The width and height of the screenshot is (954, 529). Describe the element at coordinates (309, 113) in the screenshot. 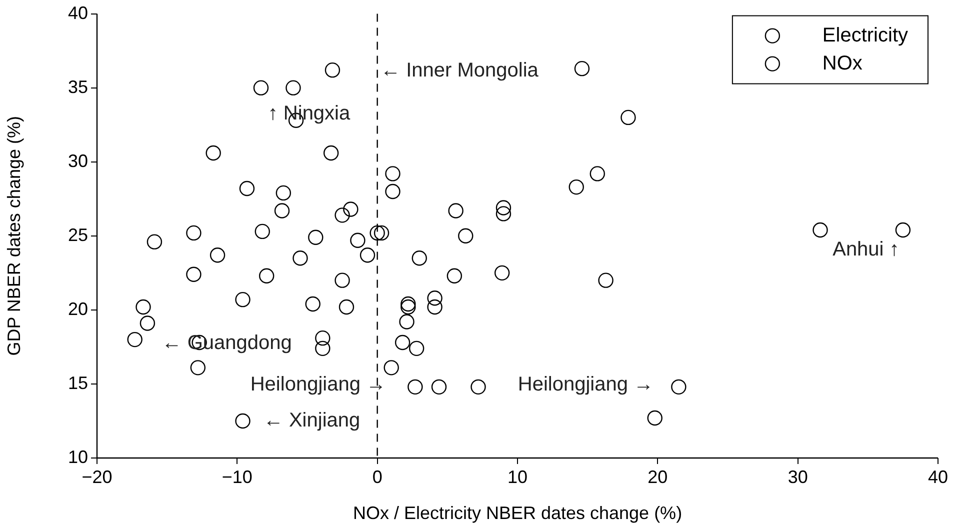

I see `annotation: ↑ Ningxia` at that location.